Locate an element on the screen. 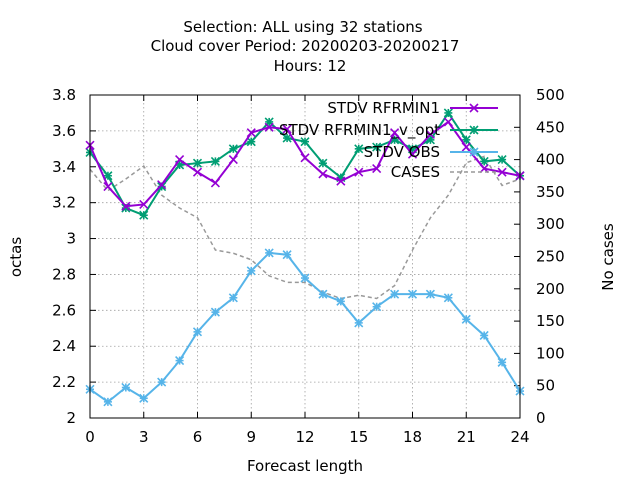 This screenshot has height=484, width=640. y2-tick-label: 200 is located at coordinates (550, 289).